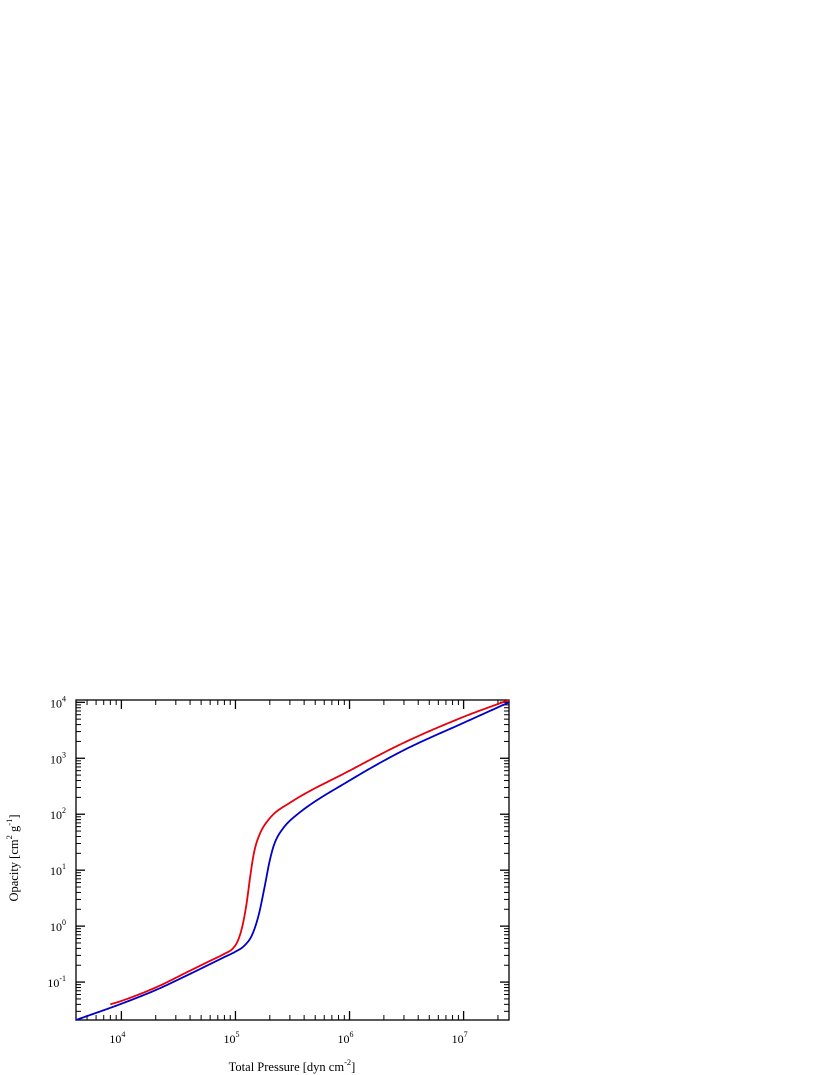  I want to click on y-tick-label: 10³, so click(58, 758).